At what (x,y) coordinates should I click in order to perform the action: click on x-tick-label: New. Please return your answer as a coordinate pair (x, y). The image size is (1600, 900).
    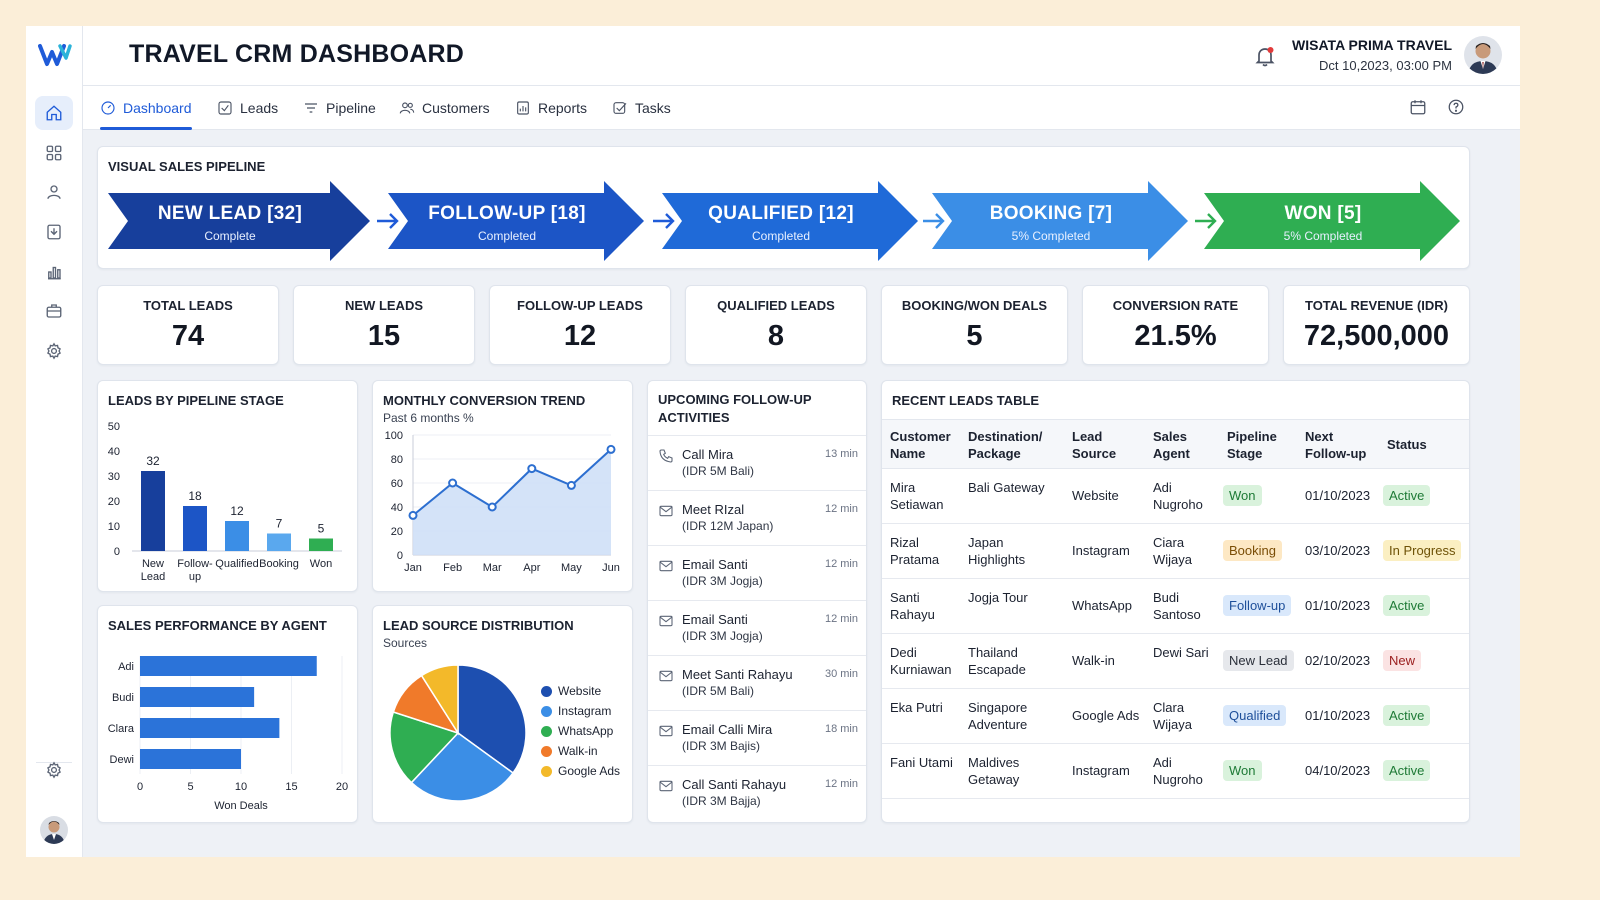
    Looking at the image, I should click on (153, 564).